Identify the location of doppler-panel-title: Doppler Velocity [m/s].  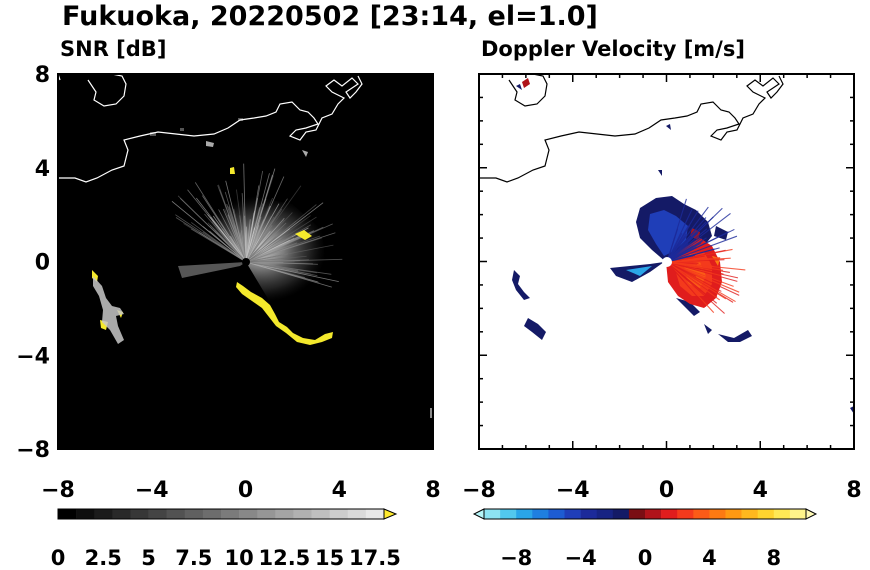
(613, 49).